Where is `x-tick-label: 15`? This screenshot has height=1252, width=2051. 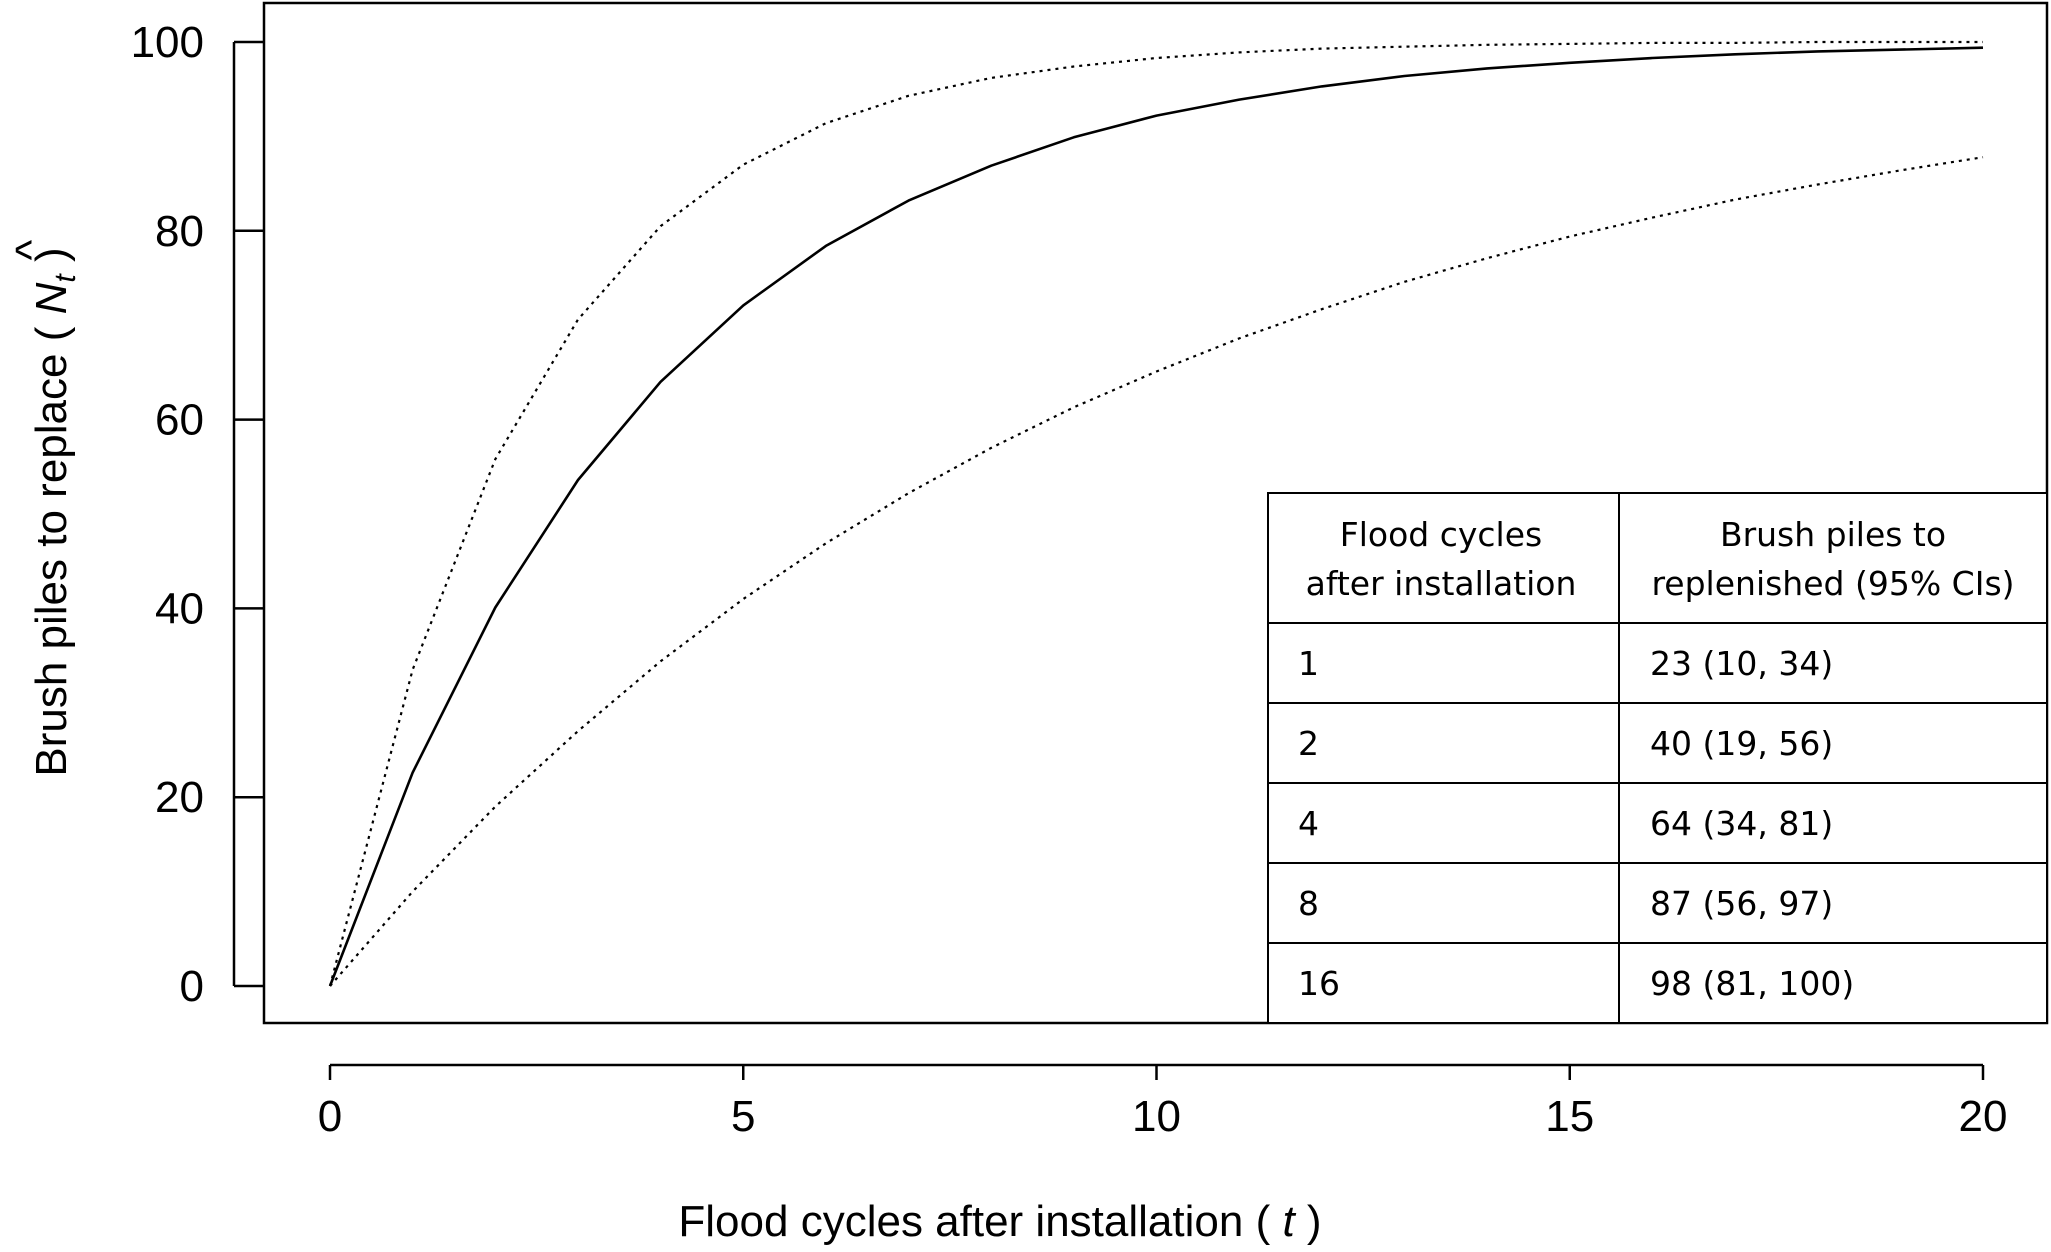
x-tick-label: 15 is located at coordinates (1569, 1116).